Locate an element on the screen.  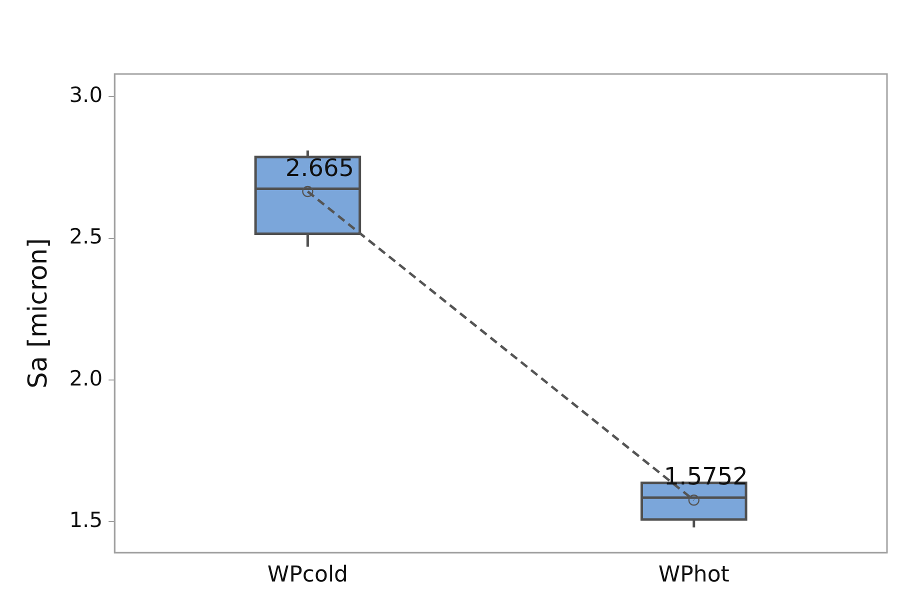
x-tick-label: WPcold is located at coordinates (307, 575).